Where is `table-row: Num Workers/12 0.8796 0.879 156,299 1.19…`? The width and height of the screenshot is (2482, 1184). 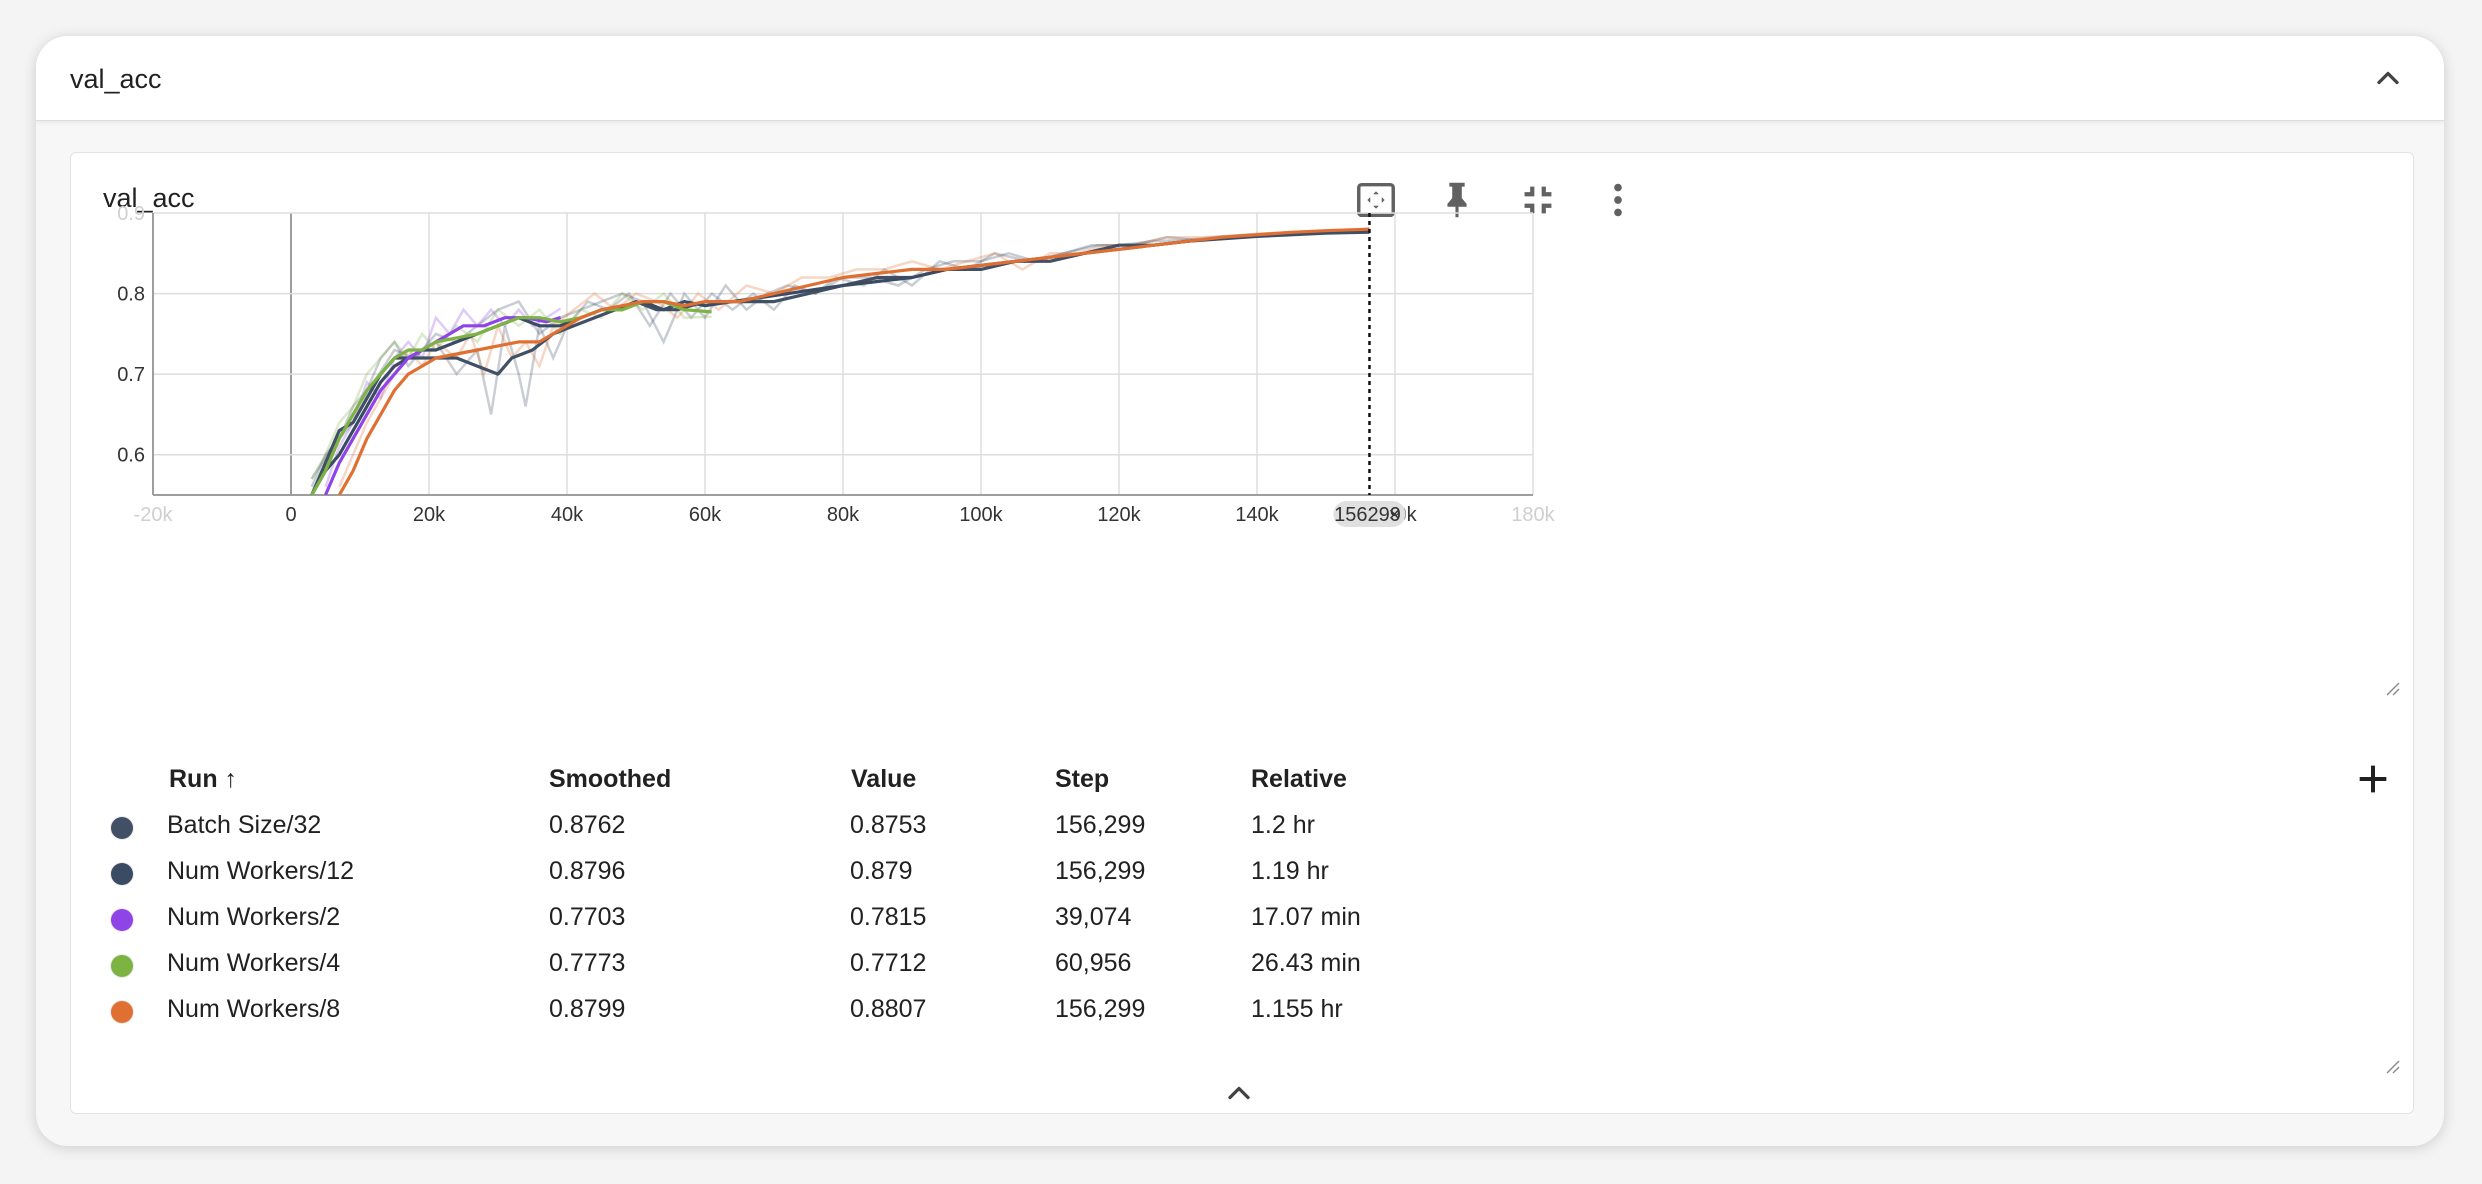
table-row: Num Workers/12 0.8796 0.879 156,299 1.19… is located at coordinates (1242, 872).